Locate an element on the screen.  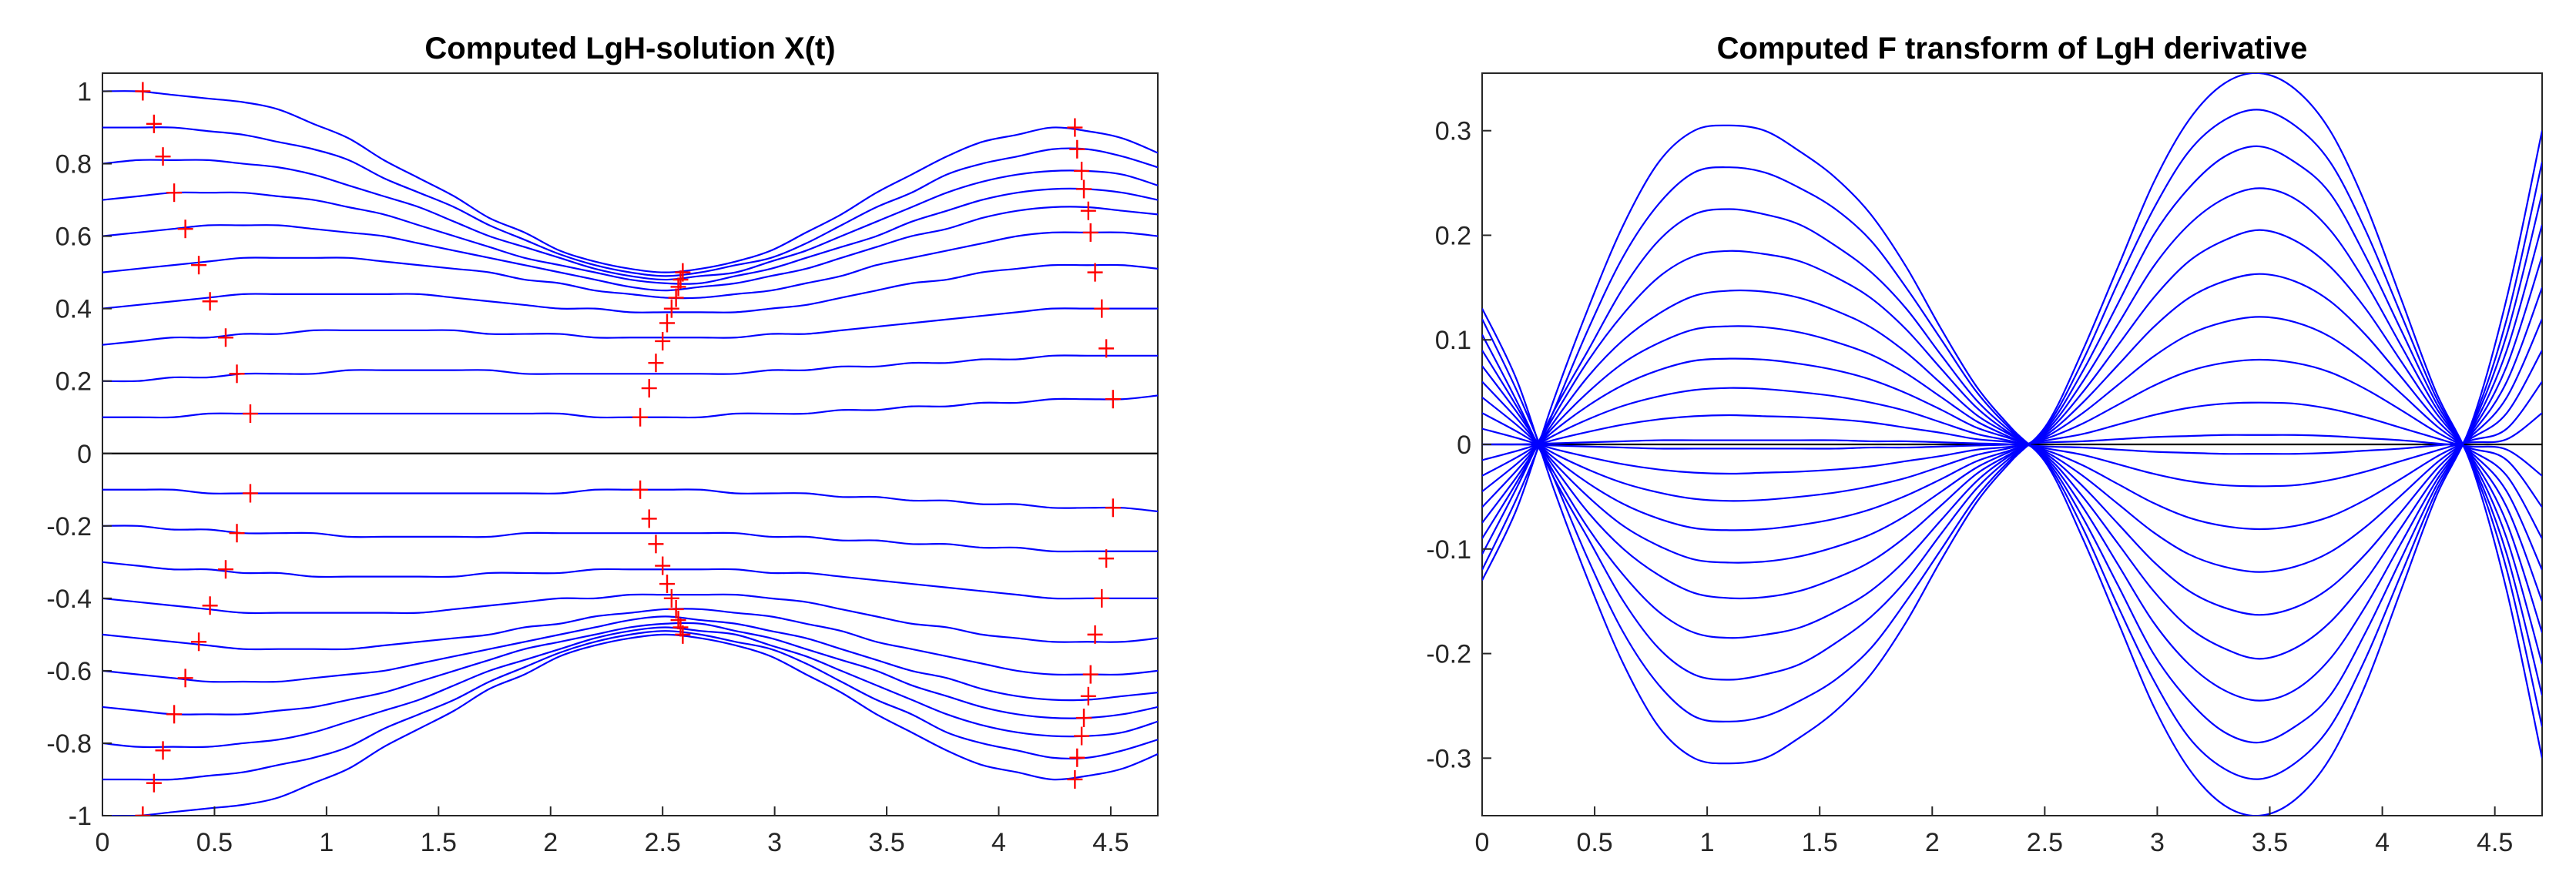
chart-left-x-tick-label-2: 1 is located at coordinates (326, 842).